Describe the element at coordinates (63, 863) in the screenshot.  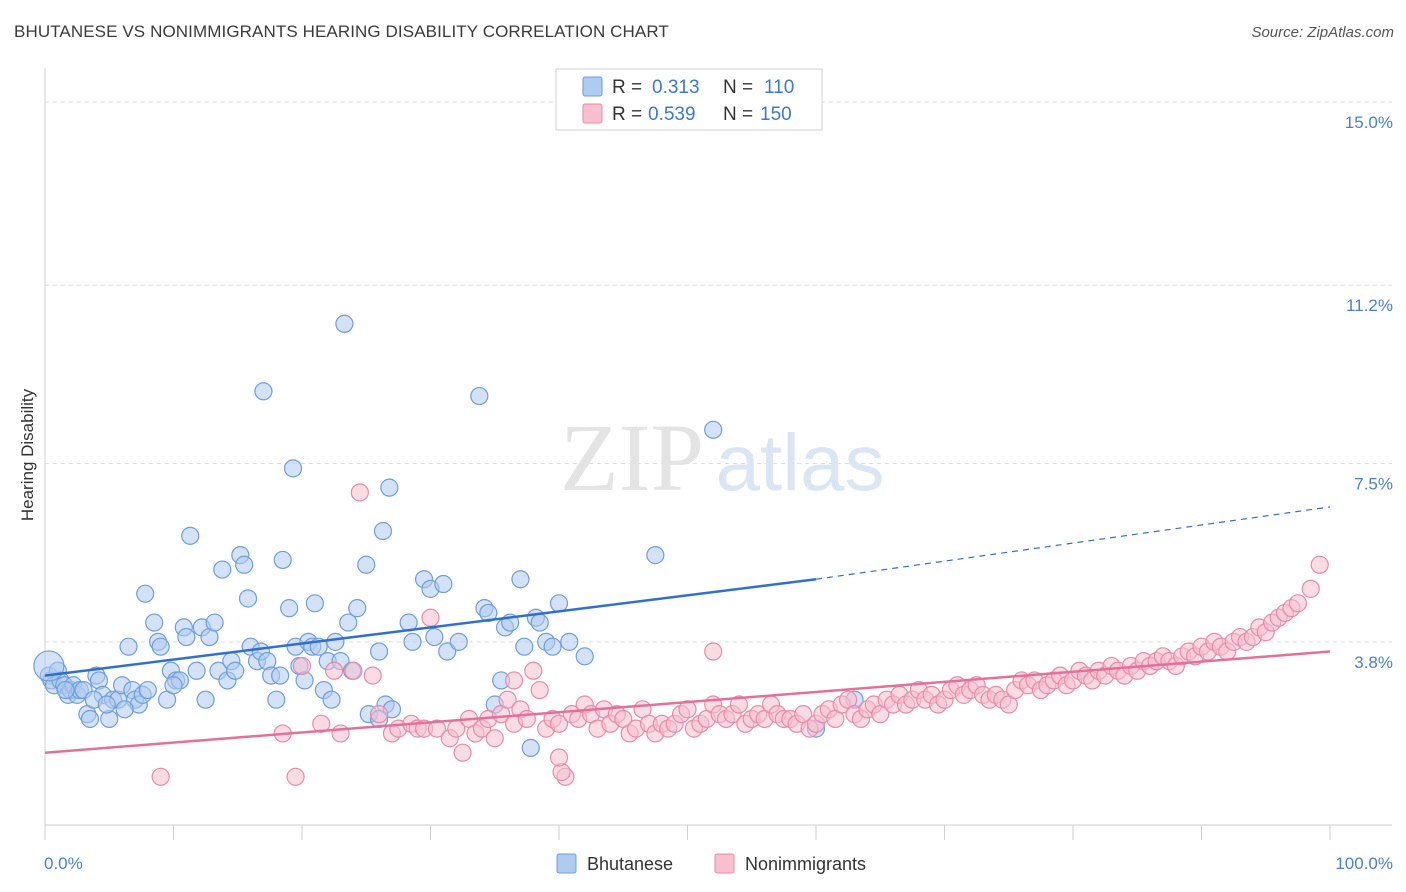
I see `x-tick-label: 0.0%` at that location.